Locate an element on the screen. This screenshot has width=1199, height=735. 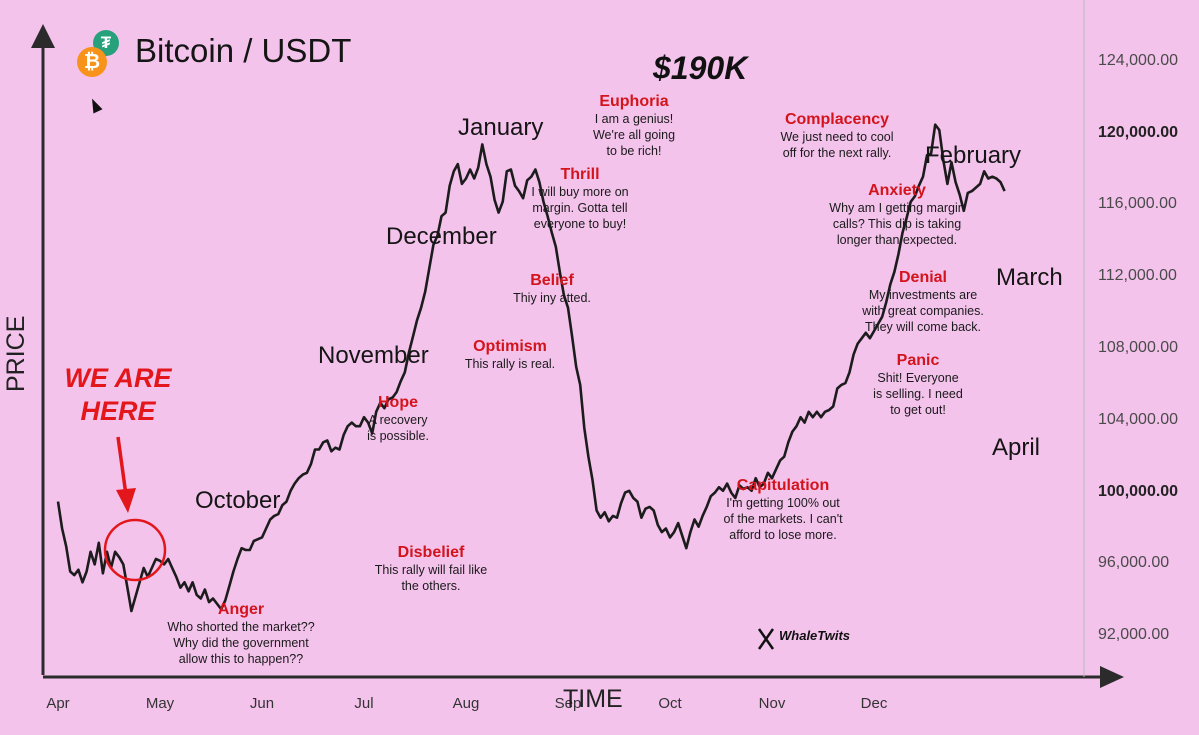
emotion-line: is possible. is located at coordinates (398, 436).